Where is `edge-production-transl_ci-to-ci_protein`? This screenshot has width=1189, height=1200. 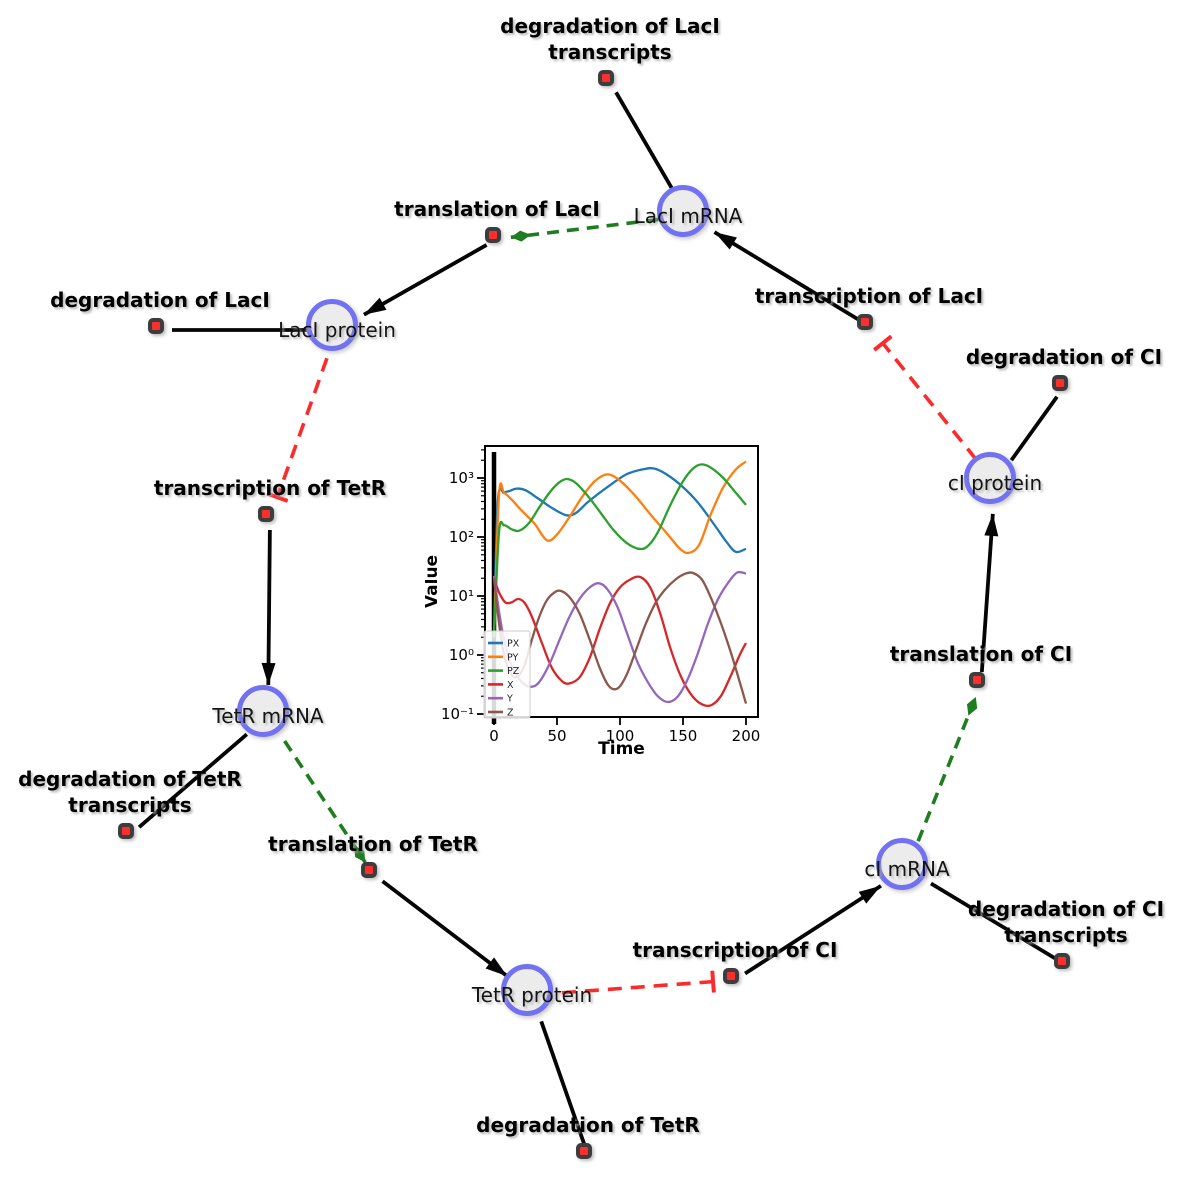
edge-production-transl_ci-to-ci_protein is located at coordinates (989, 593).